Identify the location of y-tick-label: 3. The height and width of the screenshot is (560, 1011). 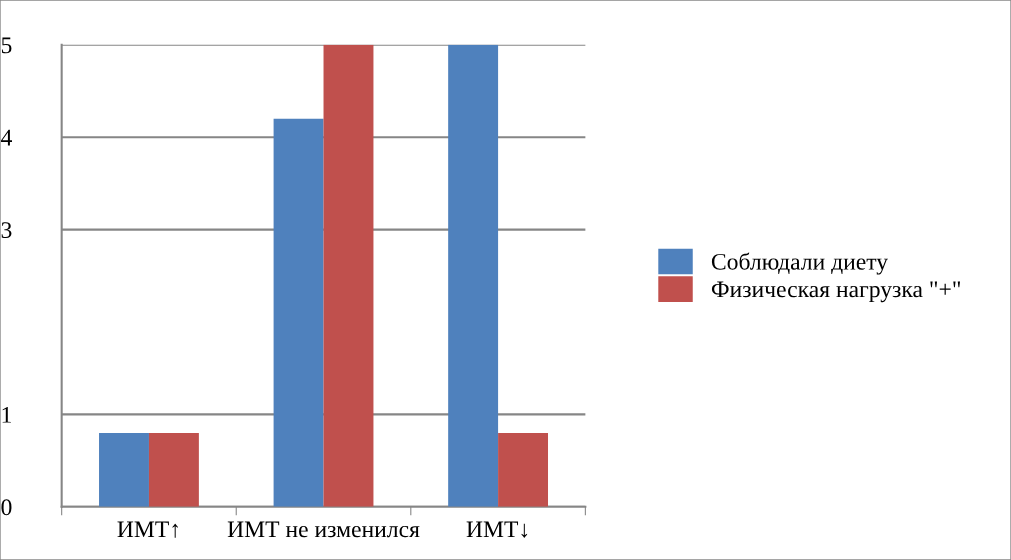
(6, 230).